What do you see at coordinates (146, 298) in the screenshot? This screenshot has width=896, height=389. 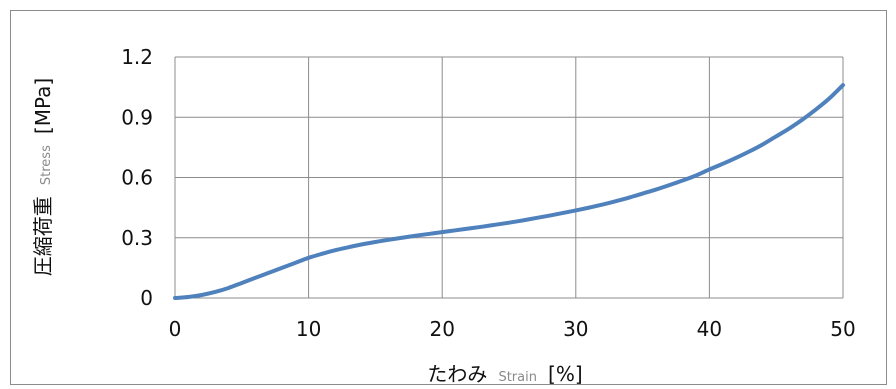 I see `y-tick-label: 0` at bounding box center [146, 298].